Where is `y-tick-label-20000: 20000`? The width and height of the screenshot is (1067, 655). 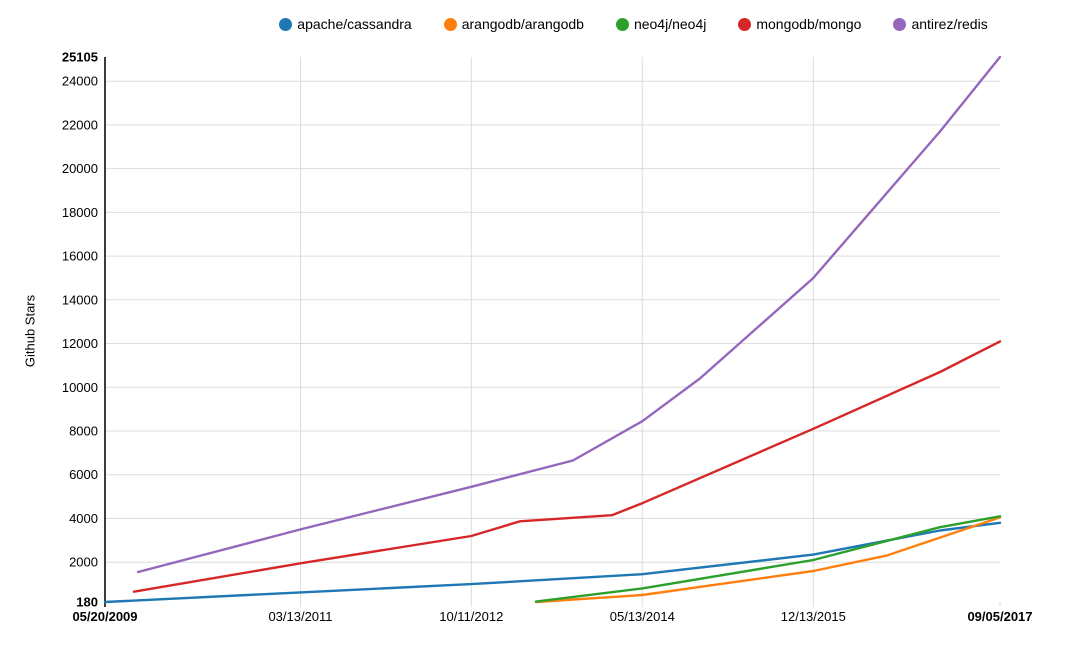 y-tick-label-20000: 20000 is located at coordinates (80, 168).